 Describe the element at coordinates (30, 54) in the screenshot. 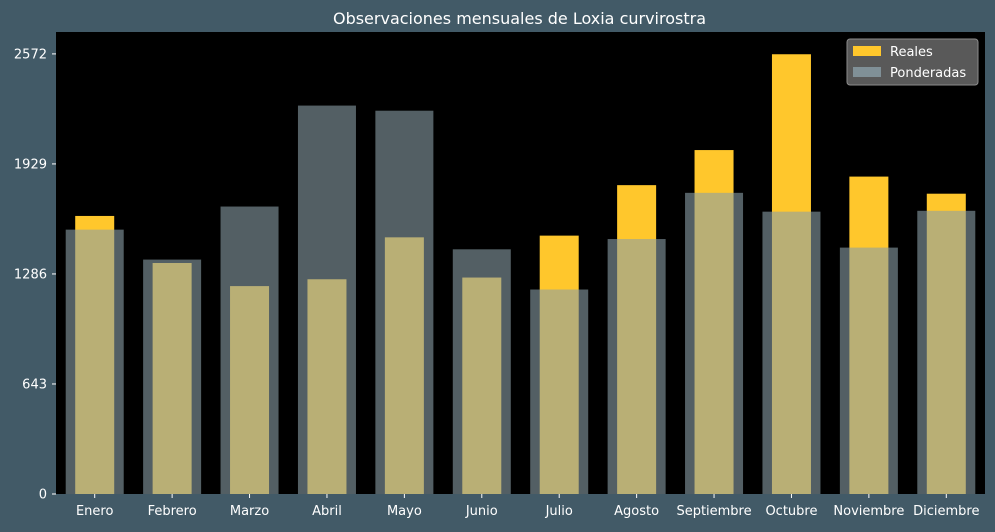

I see `y-tick-label: 2572` at that location.